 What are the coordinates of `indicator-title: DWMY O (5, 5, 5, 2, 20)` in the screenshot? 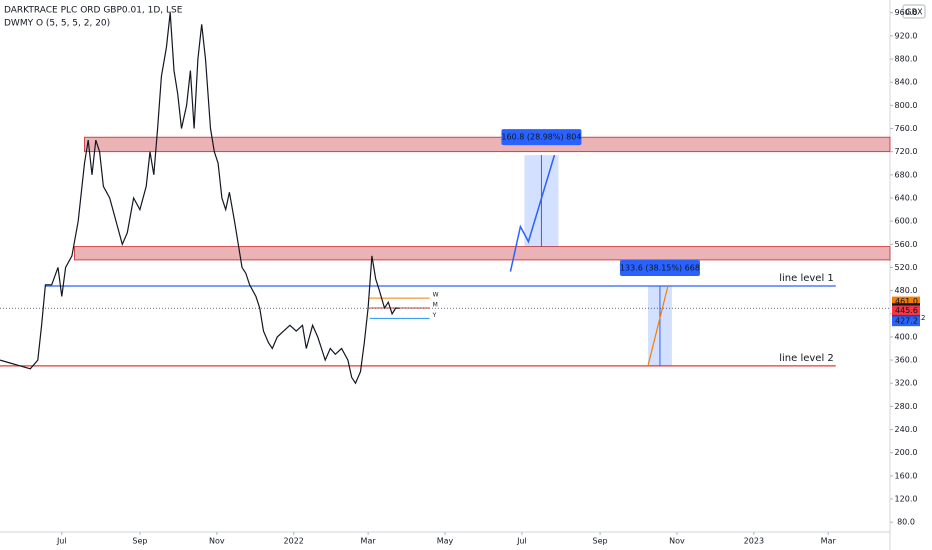 It's located at (57, 24).